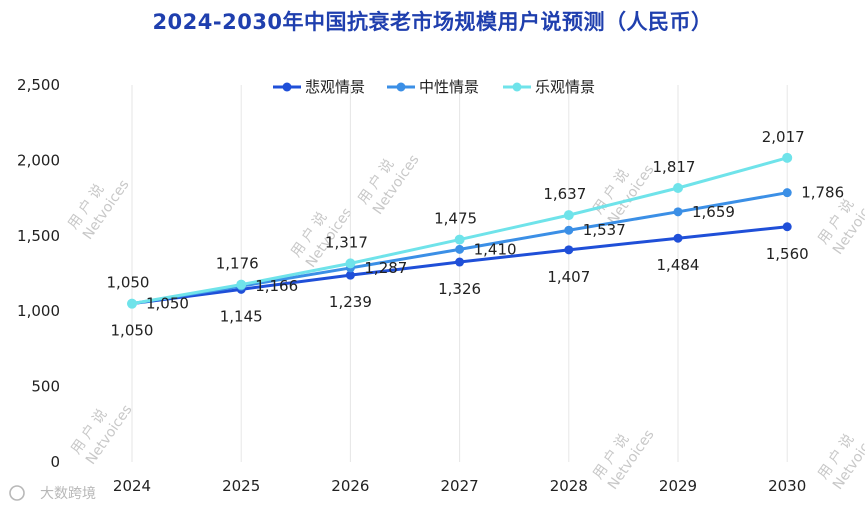  I want to click on legend: 悲观情景 中性情景 乐观情景, so click(434, 87).